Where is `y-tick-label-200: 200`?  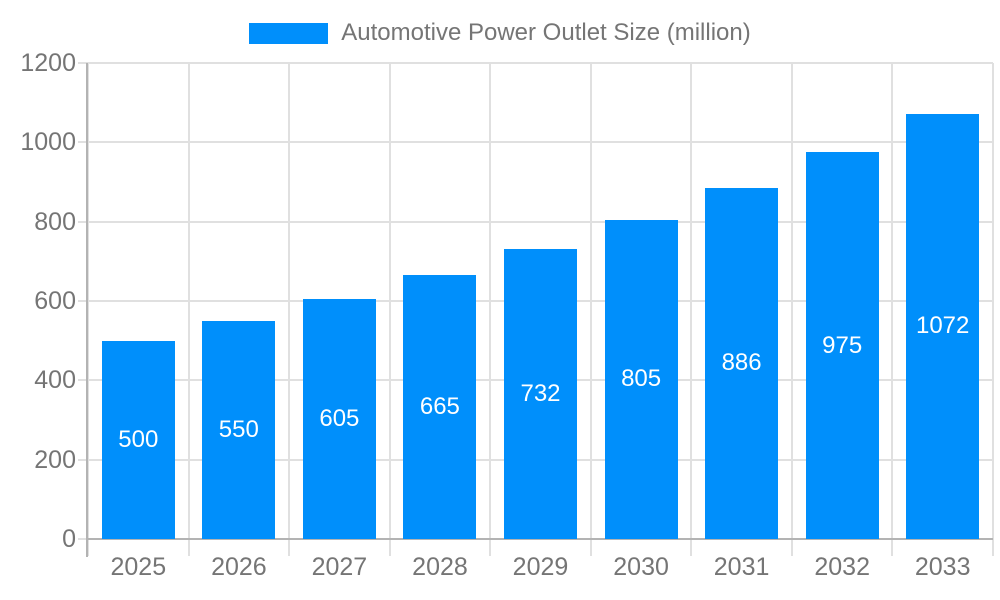
y-tick-label-200: 200 is located at coordinates (55, 459).